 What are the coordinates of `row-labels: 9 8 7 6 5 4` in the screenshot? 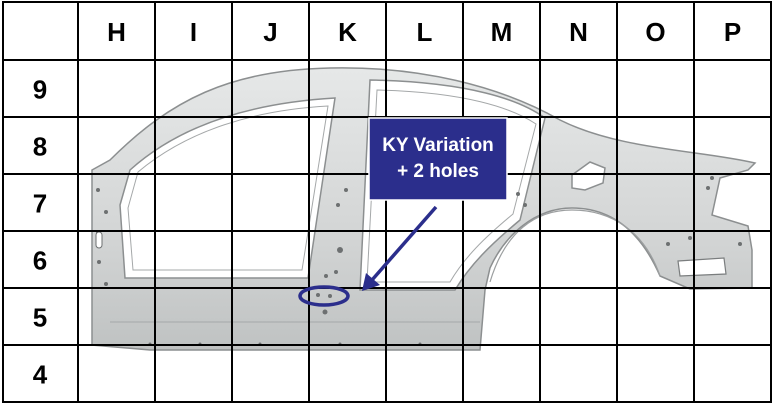 It's located at (40, 232).